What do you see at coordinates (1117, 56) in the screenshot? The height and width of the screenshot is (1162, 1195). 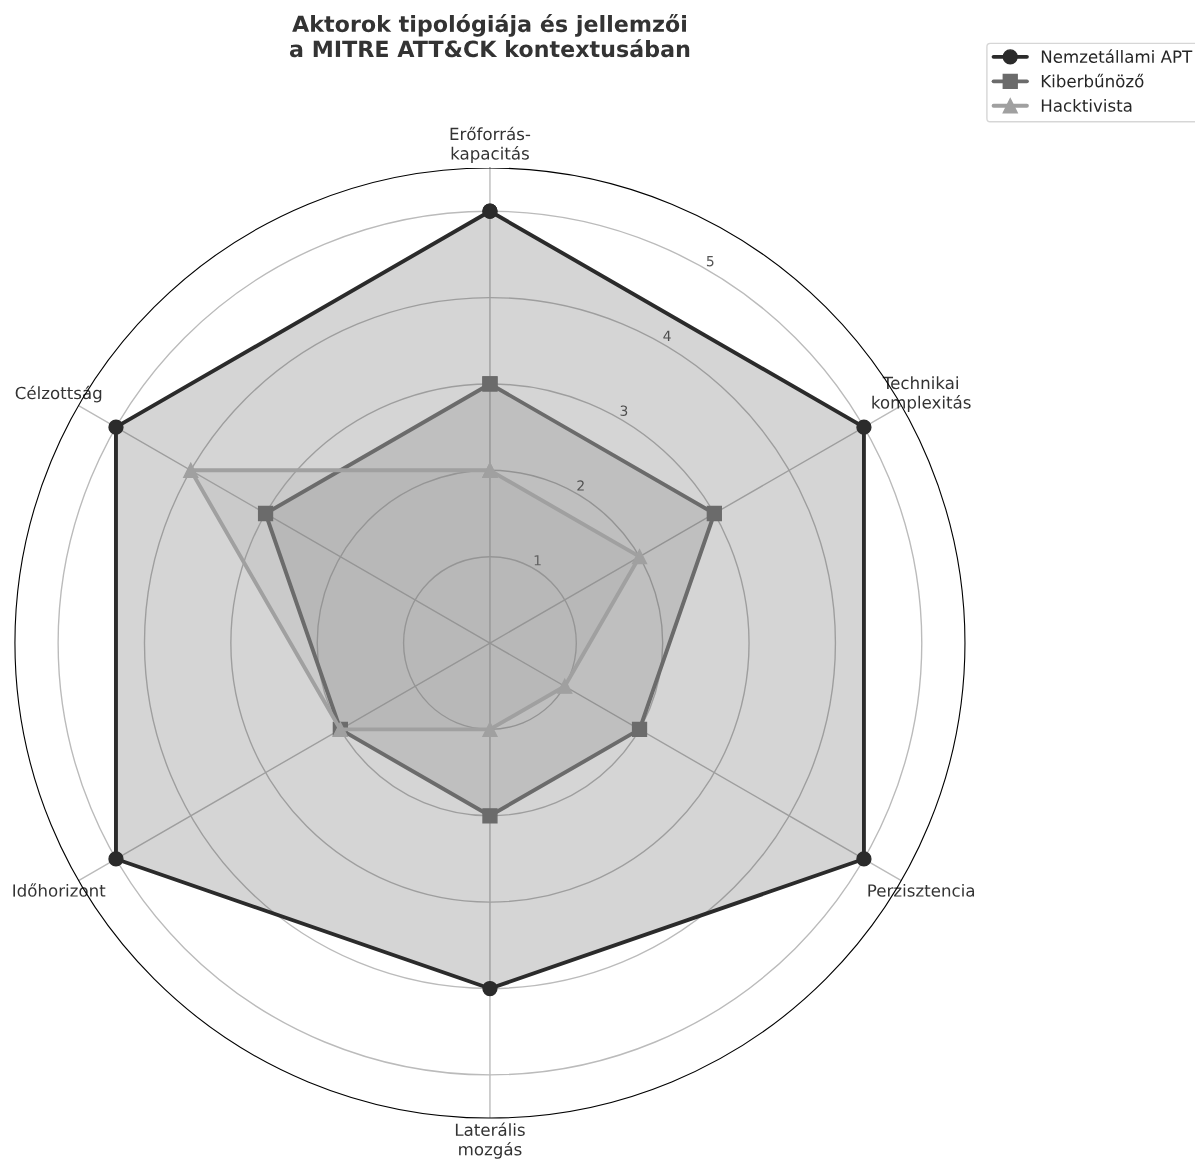 I see `legend-label: Nemzetállami APT` at bounding box center [1117, 56].